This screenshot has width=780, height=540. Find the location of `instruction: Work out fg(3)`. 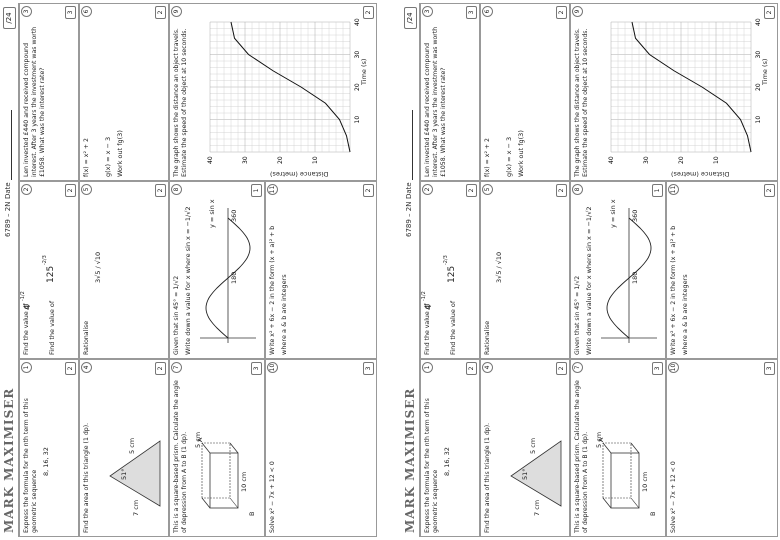

instruction: Work out fg(3) is located at coordinates (521, 153).